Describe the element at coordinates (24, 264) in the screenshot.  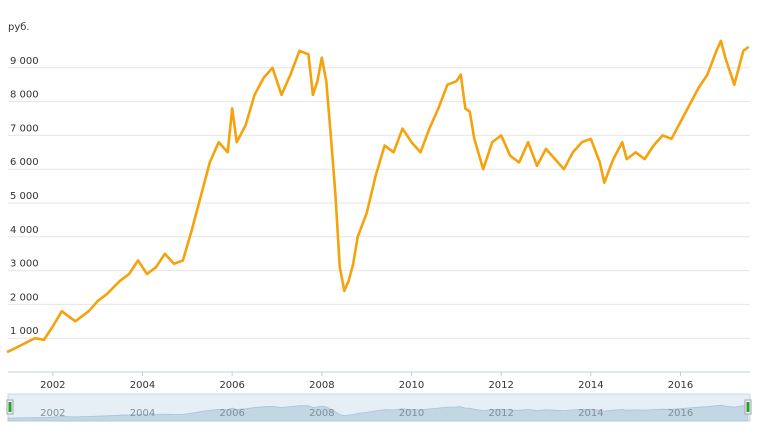
I see `y-tick-label-3000: 3 000` at that location.